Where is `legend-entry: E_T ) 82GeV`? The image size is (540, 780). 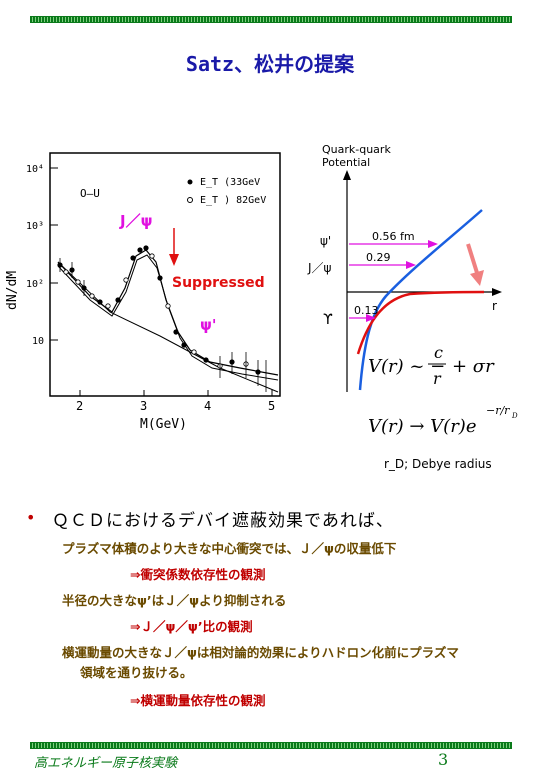 legend-entry: E_T ) 82GeV is located at coordinates (233, 200).